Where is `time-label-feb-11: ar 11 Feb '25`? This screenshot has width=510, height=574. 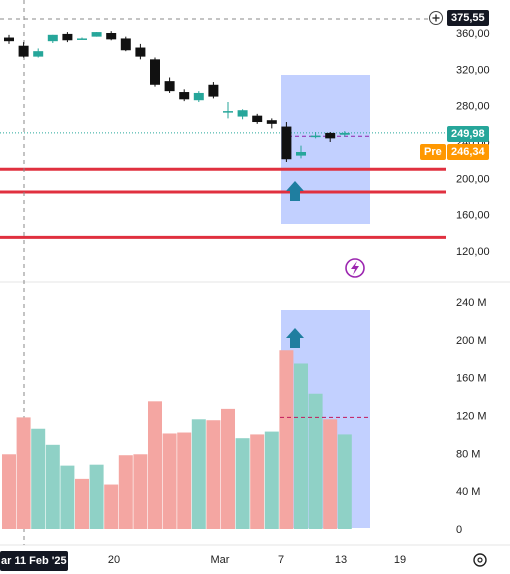 time-label-feb-11: ar 11 Feb '25 is located at coordinates (34, 561).